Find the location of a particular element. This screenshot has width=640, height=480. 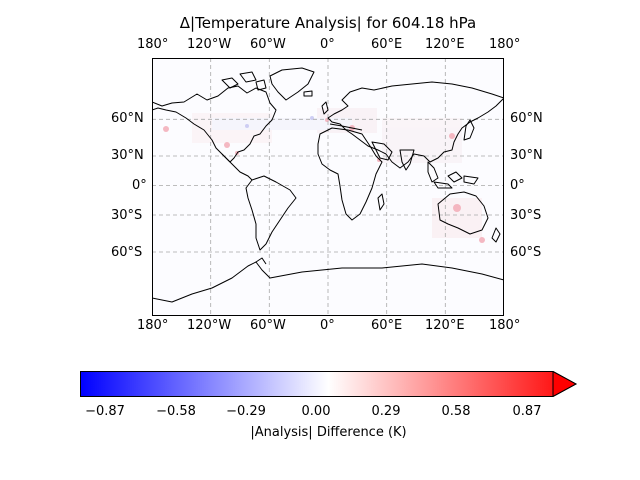

lon-tick-bottom-0: 0° is located at coordinates (327, 325).